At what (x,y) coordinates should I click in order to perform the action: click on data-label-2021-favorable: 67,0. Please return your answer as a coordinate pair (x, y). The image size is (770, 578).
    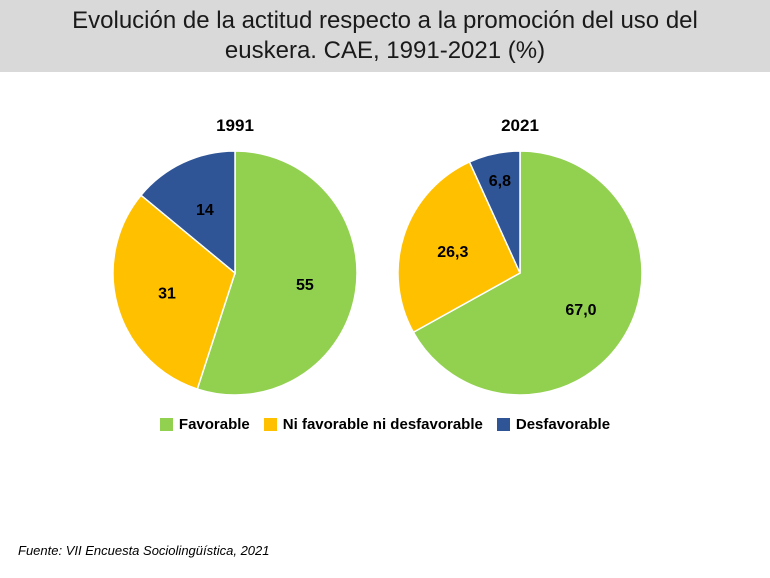
    Looking at the image, I should click on (580, 310).